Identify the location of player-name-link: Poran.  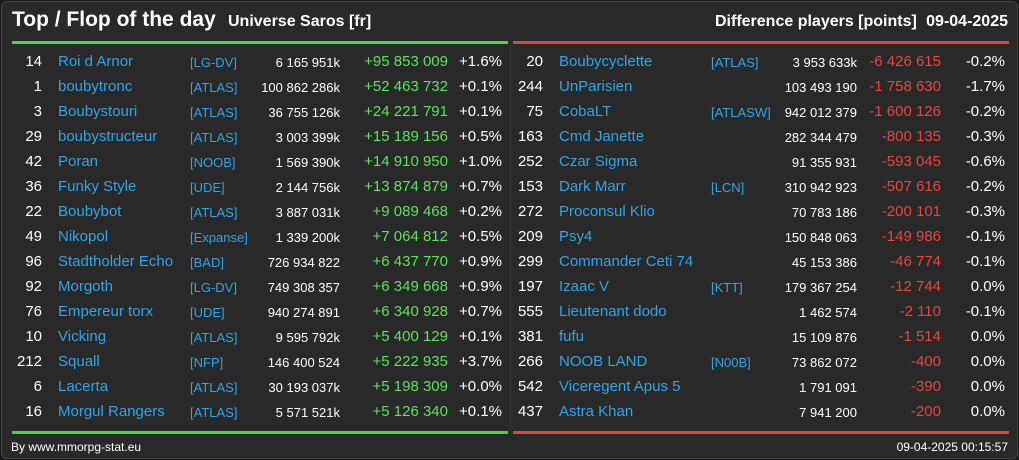
(78, 161).